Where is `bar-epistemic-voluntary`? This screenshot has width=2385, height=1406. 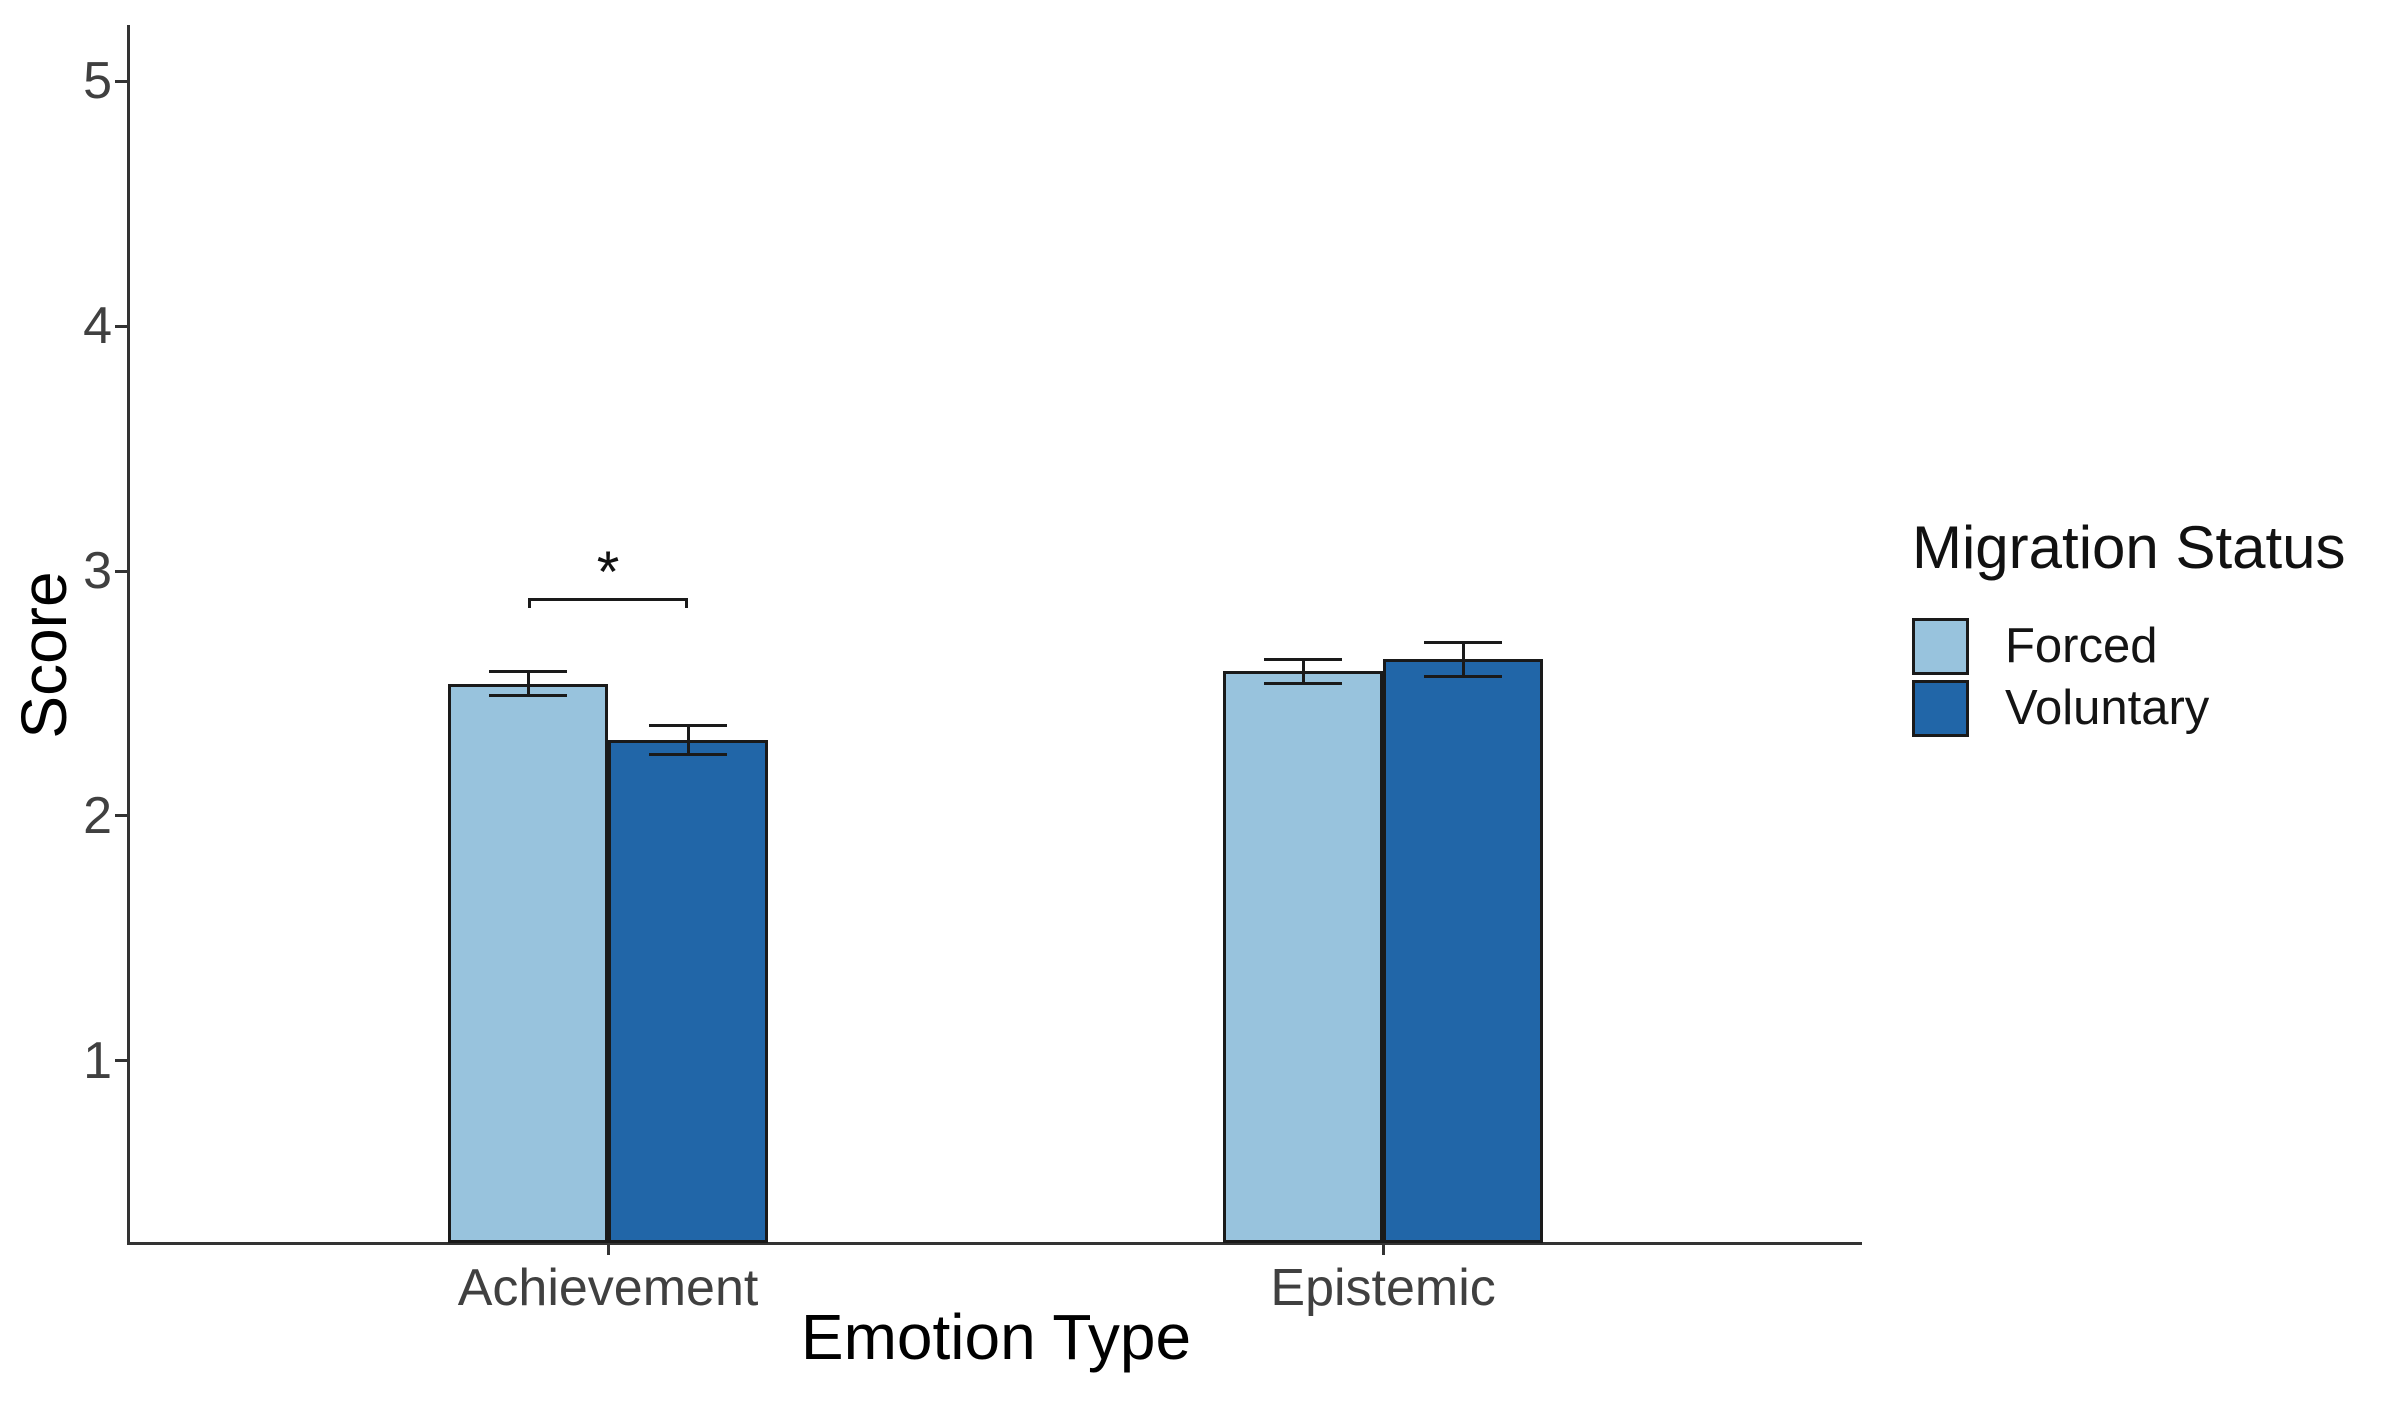 bar-epistemic-voluntary is located at coordinates (1463, 951).